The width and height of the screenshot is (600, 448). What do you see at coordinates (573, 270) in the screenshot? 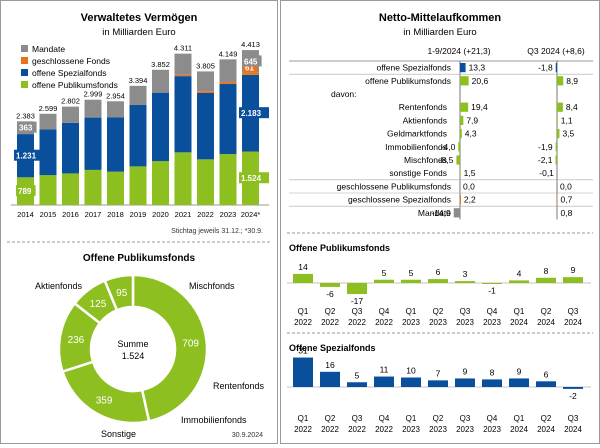
I see `quarterly-bar-value: 9` at bounding box center [573, 270].